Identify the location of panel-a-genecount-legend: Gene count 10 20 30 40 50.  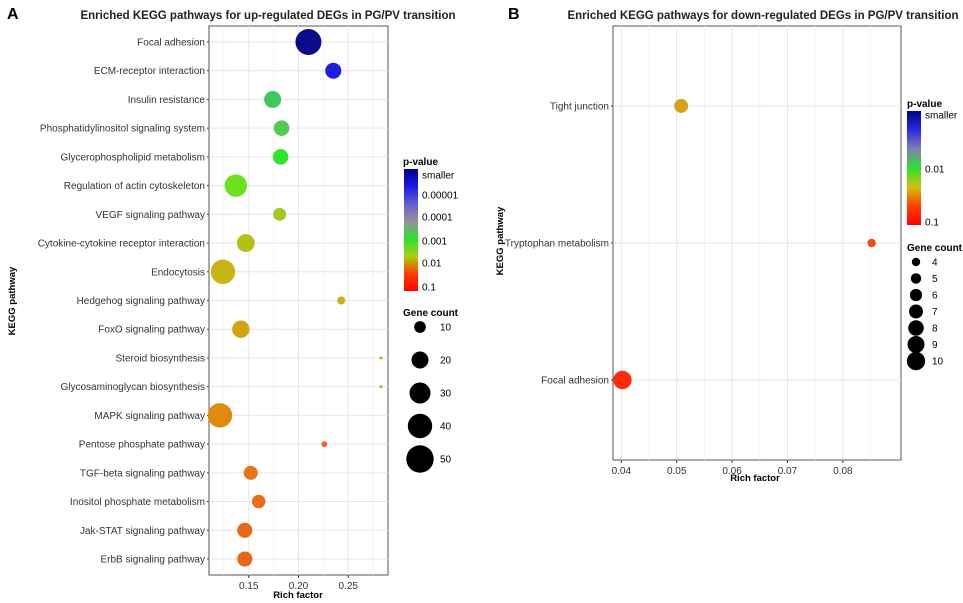
(431, 390).